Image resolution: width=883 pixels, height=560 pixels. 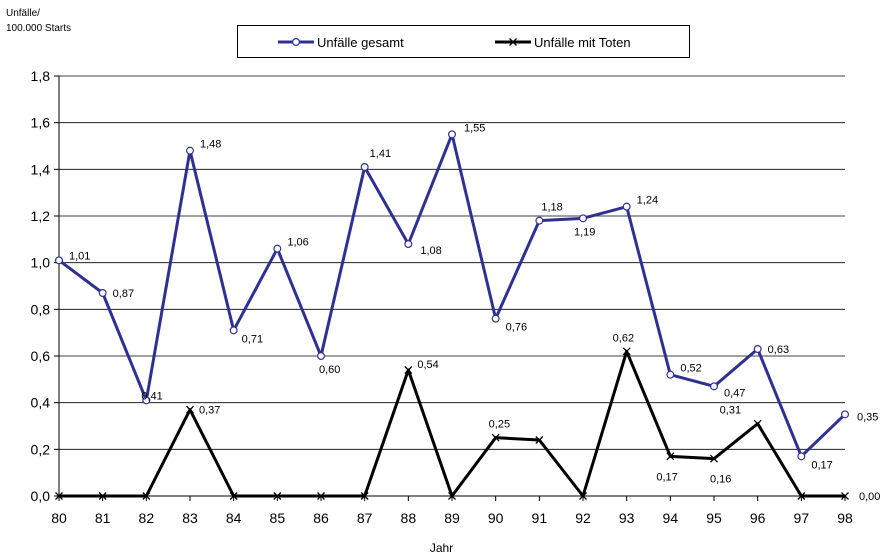 I want to click on data-label-total: 1,08, so click(x=430, y=251).